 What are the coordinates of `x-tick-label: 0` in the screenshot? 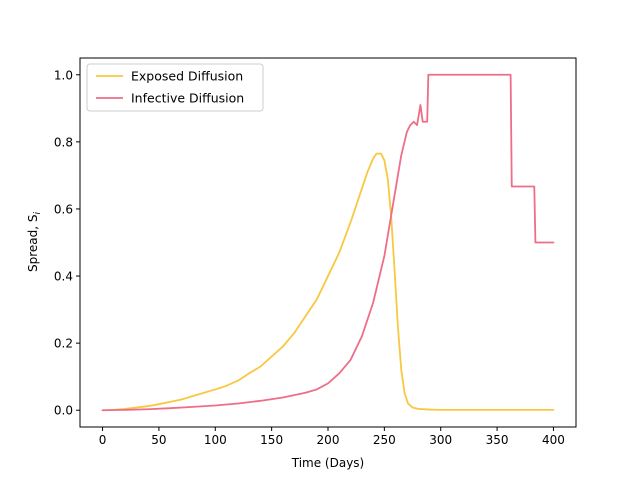 It's located at (103, 440).